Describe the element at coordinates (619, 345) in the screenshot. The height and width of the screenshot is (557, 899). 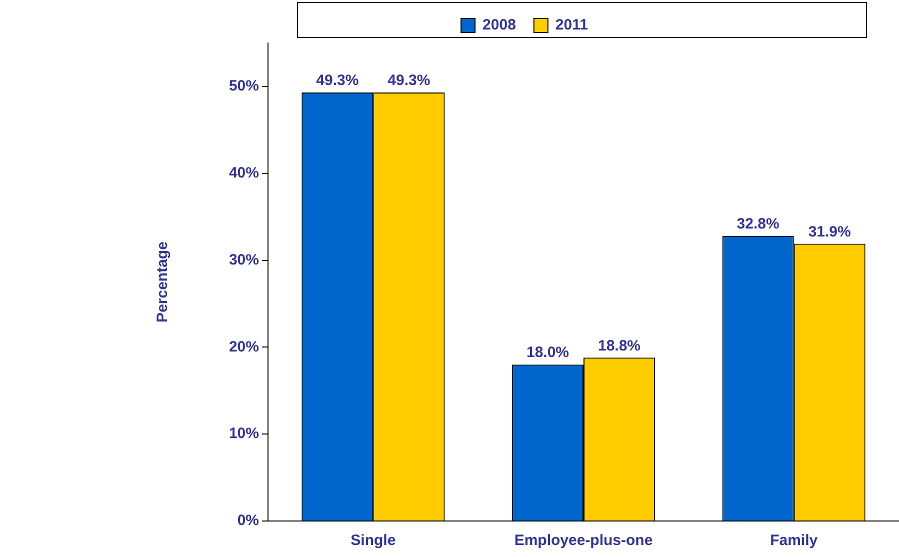
I see `data-label: 18.8%` at that location.